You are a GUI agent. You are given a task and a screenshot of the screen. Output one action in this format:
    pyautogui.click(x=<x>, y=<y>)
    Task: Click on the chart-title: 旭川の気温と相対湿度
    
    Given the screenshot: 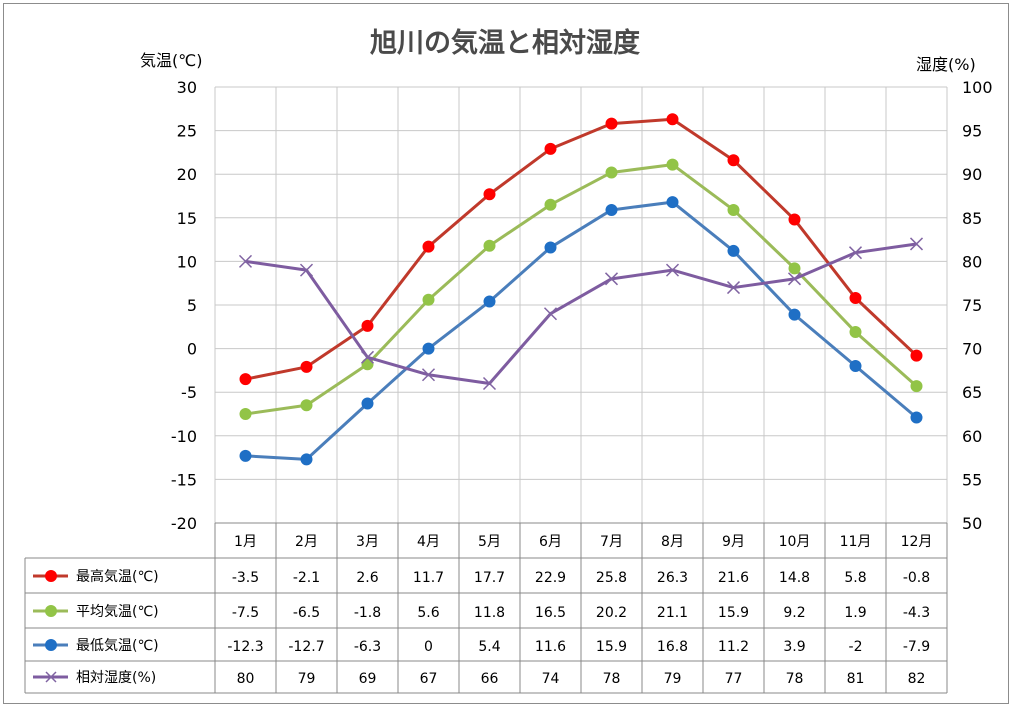 What is the action you would take?
    pyautogui.click(x=505, y=43)
    